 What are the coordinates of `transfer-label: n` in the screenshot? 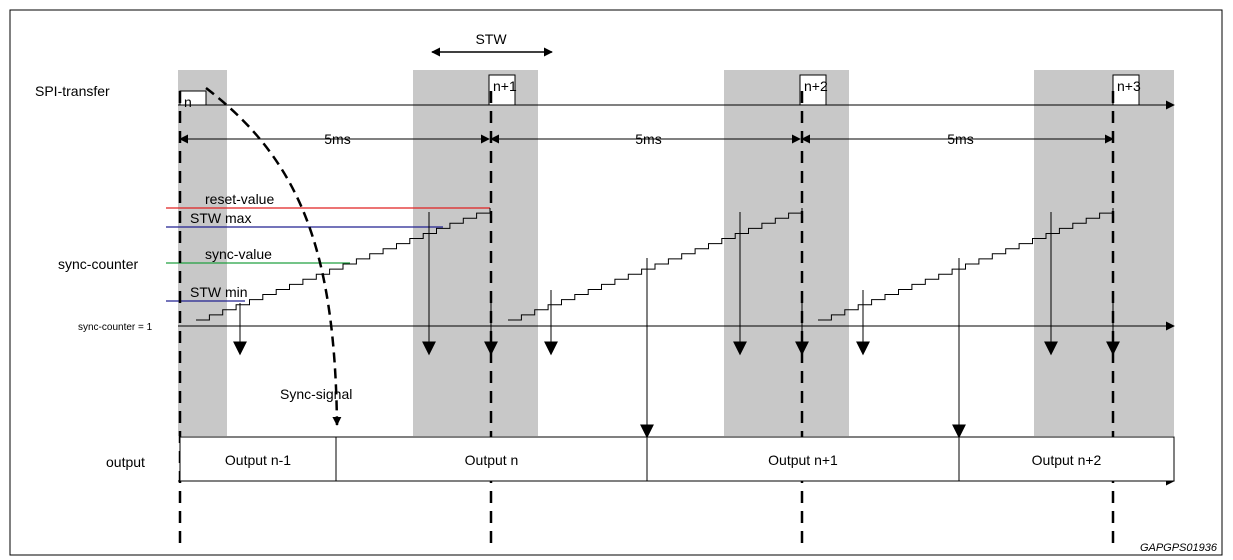 It's located at (188, 102).